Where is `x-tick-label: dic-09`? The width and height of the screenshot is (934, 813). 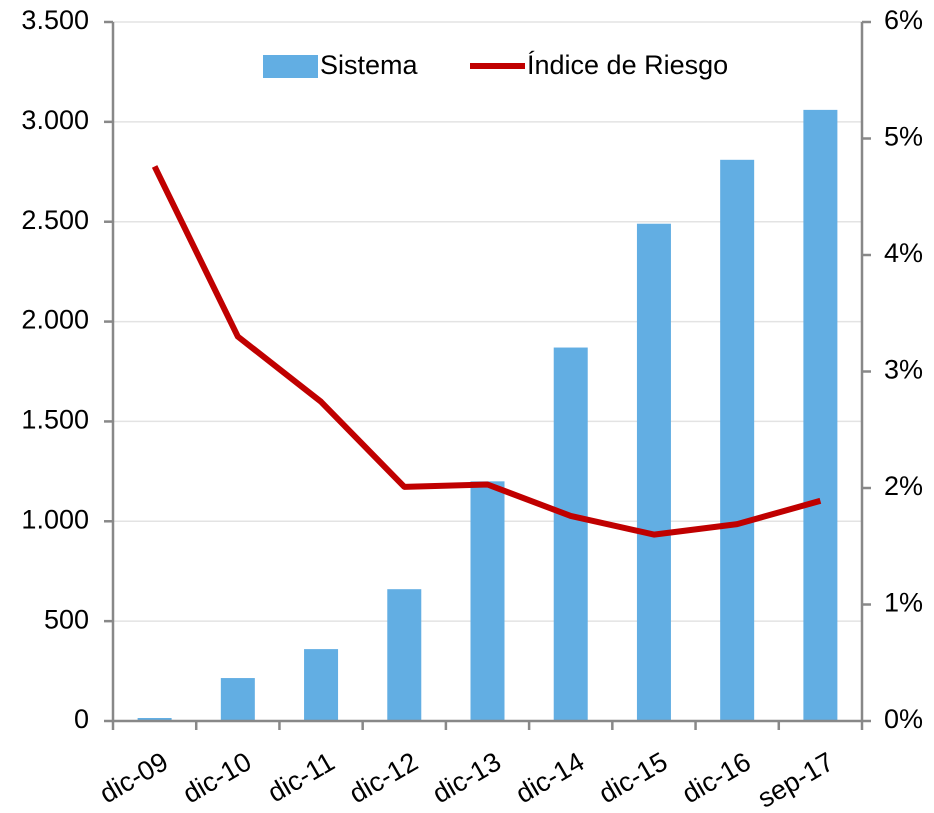
x-tick-label: dic-09 is located at coordinates (133, 777).